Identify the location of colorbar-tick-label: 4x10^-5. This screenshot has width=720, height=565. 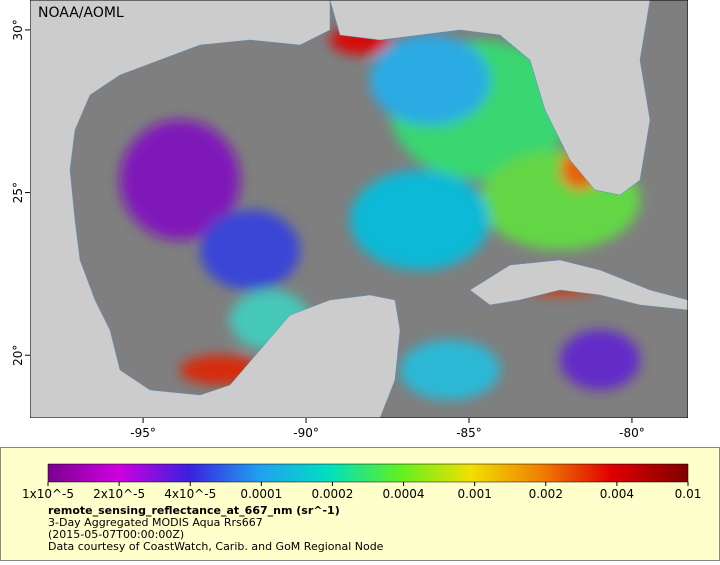
(190, 494).